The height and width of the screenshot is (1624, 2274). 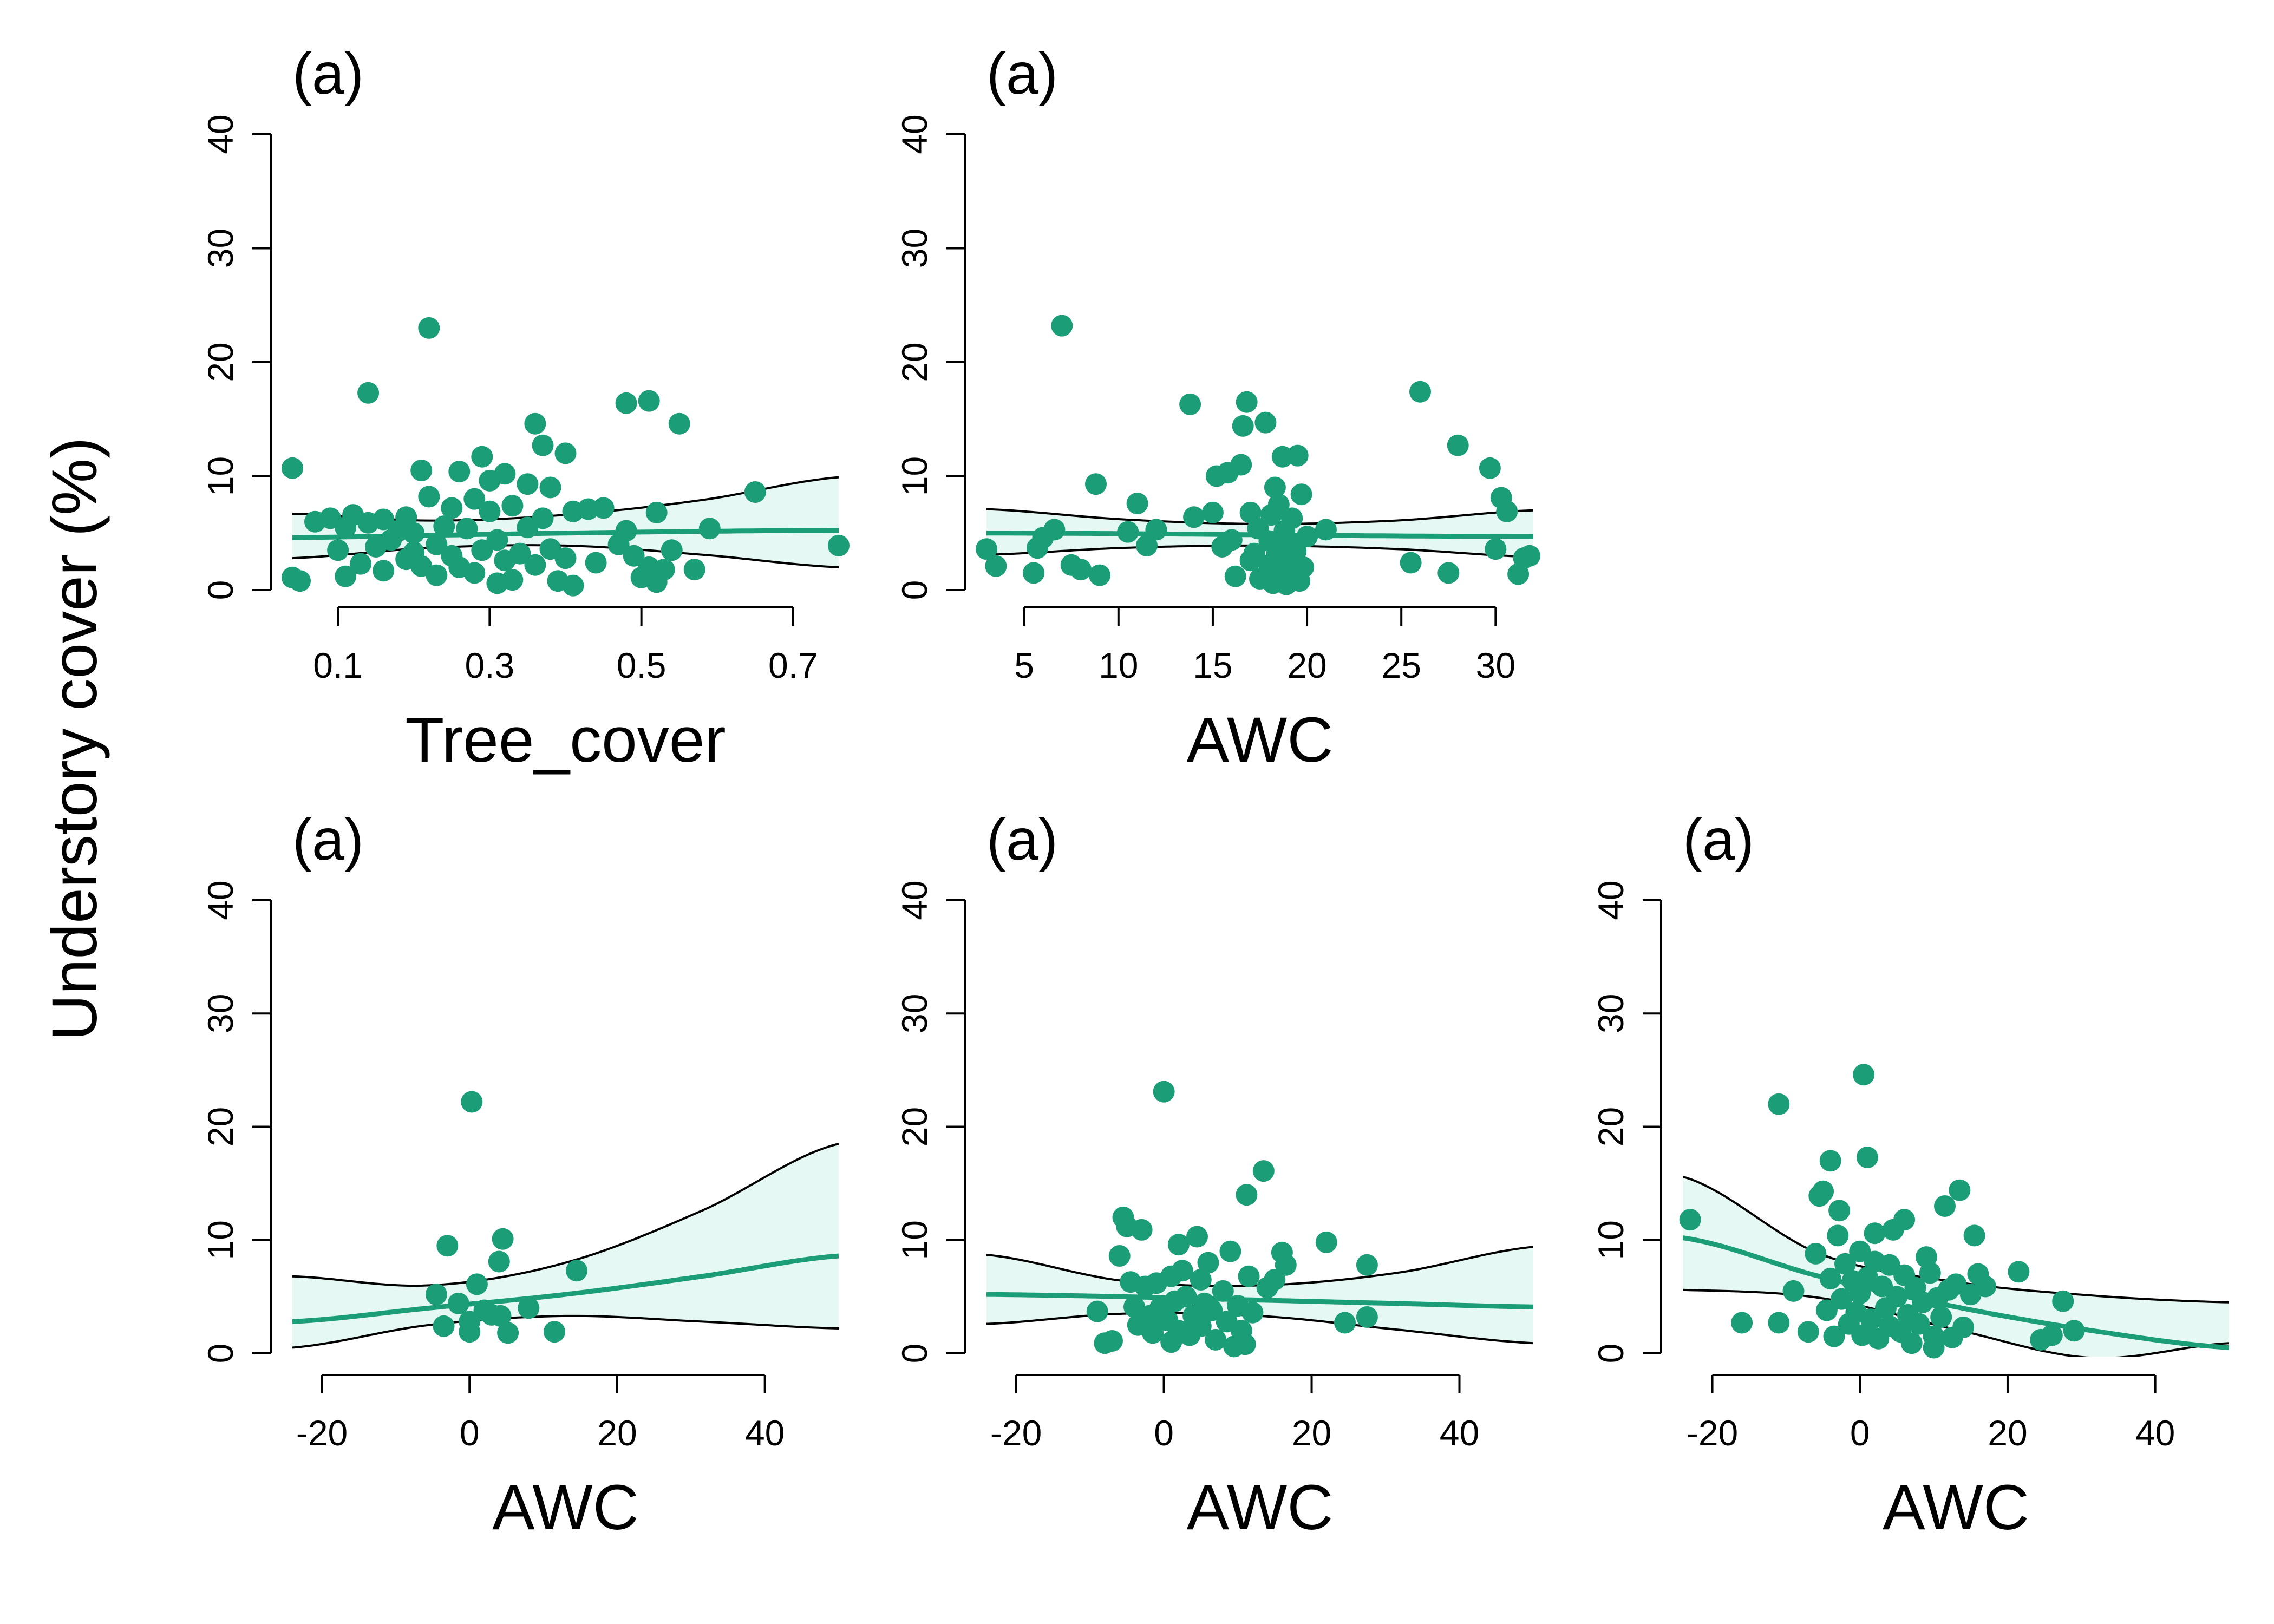 I want to click on x-tick-label: 10, so click(x=1119, y=665).